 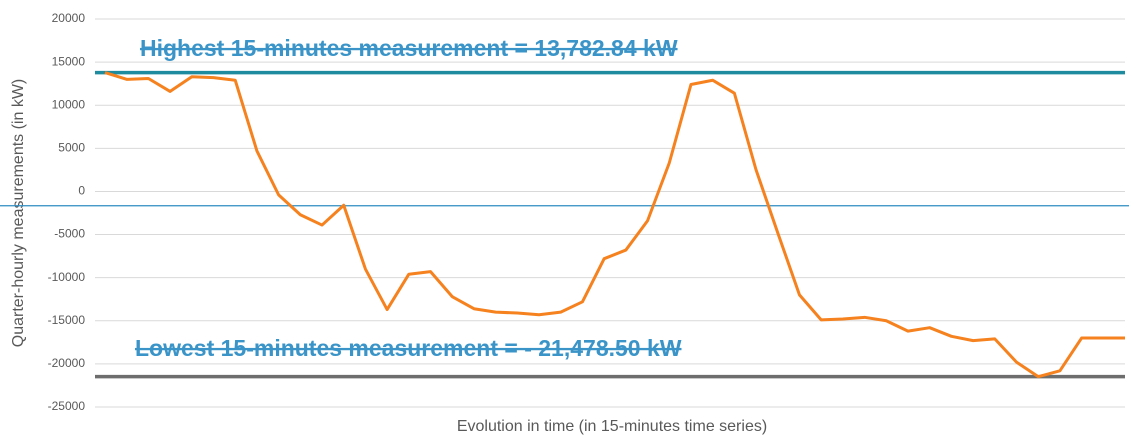 I want to click on y-tick-label: -20000, so click(x=67, y=363).